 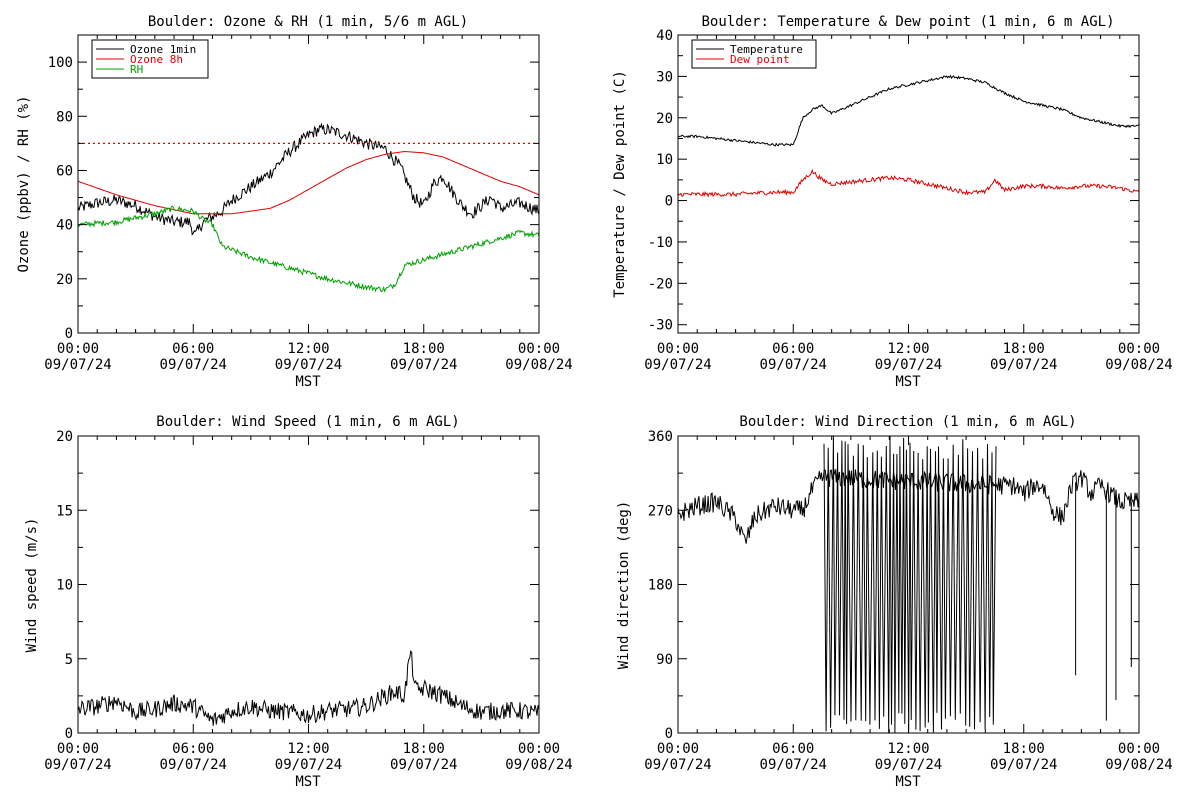 I want to click on ozone-8h-line, so click(x=308, y=182).